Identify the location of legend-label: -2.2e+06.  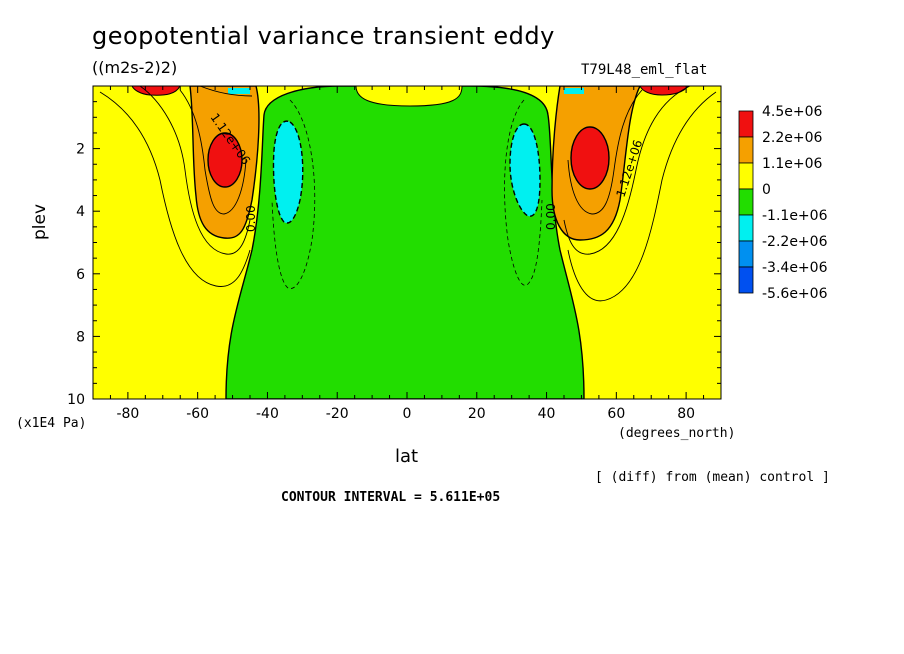
(795, 242).